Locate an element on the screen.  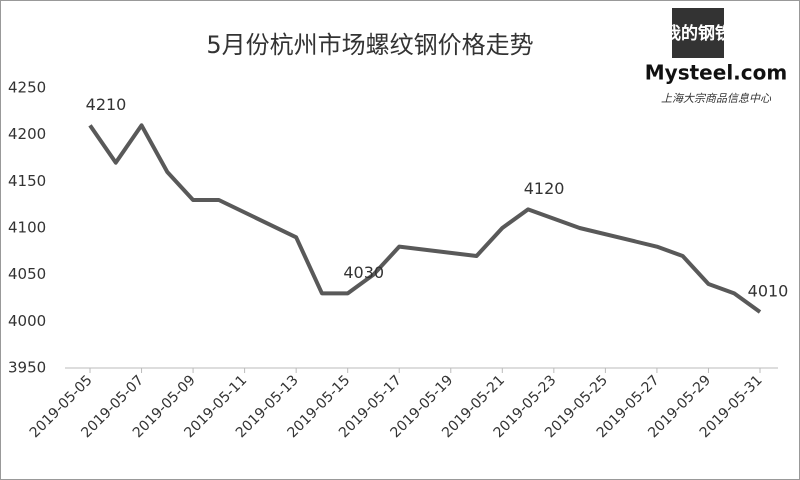
logo-mark: 我的钢铁 is located at coordinates (698, 33).